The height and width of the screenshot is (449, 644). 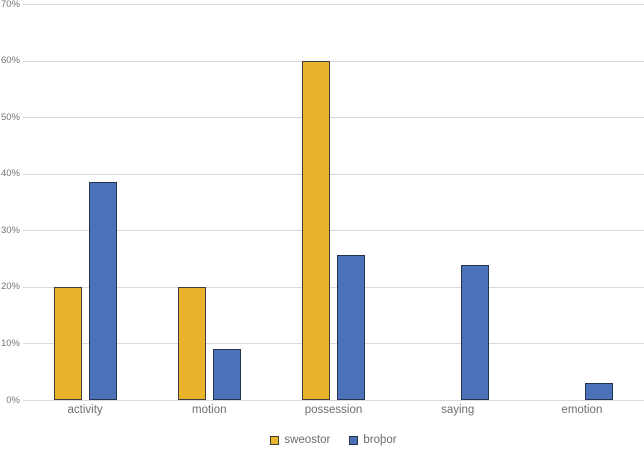 I want to click on legend: sweostor broþor, so click(x=333, y=440).